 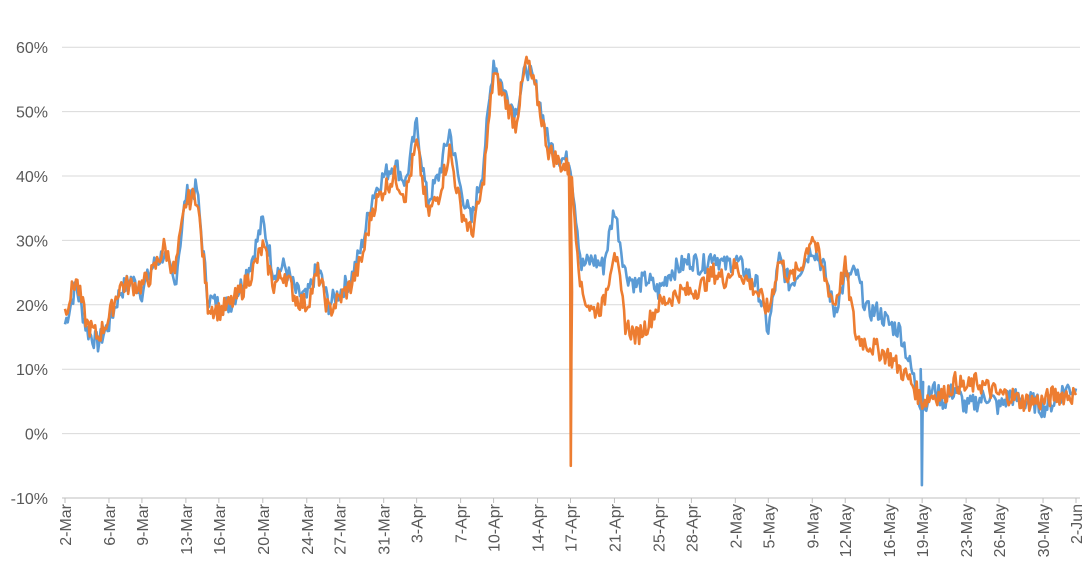 What do you see at coordinates (32, 370) in the screenshot?
I see `y-tick-label: 10%` at bounding box center [32, 370].